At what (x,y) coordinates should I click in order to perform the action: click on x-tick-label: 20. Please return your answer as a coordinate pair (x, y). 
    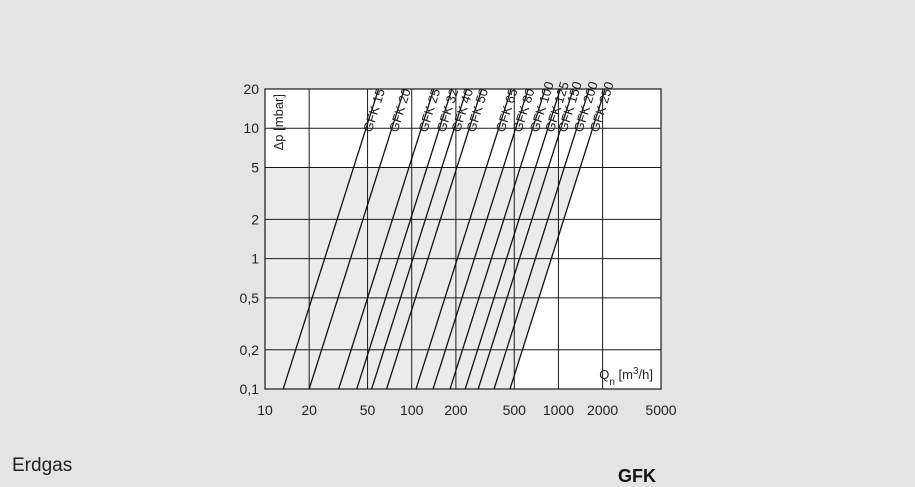
    Looking at the image, I should click on (309, 410).